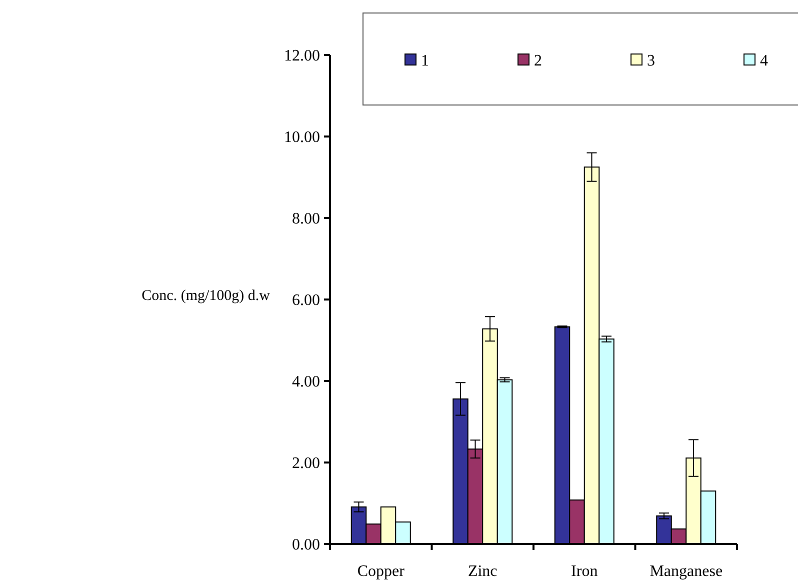 This screenshot has width=798, height=587. What do you see at coordinates (686, 571) in the screenshot?
I see `x-tick-label: Manganese` at bounding box center [686, 571].